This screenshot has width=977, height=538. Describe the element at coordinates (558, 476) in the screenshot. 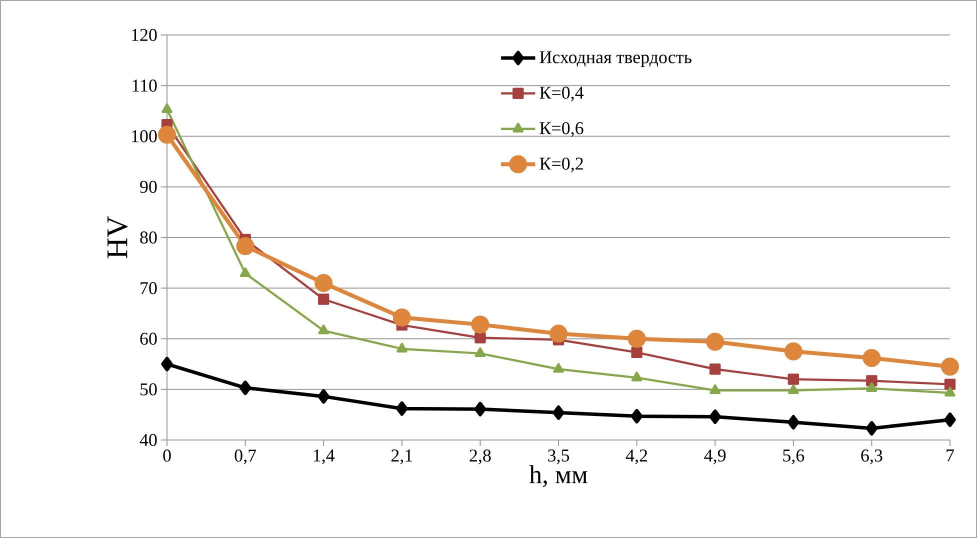

I see `x-axis-title: h, мм` at that location.